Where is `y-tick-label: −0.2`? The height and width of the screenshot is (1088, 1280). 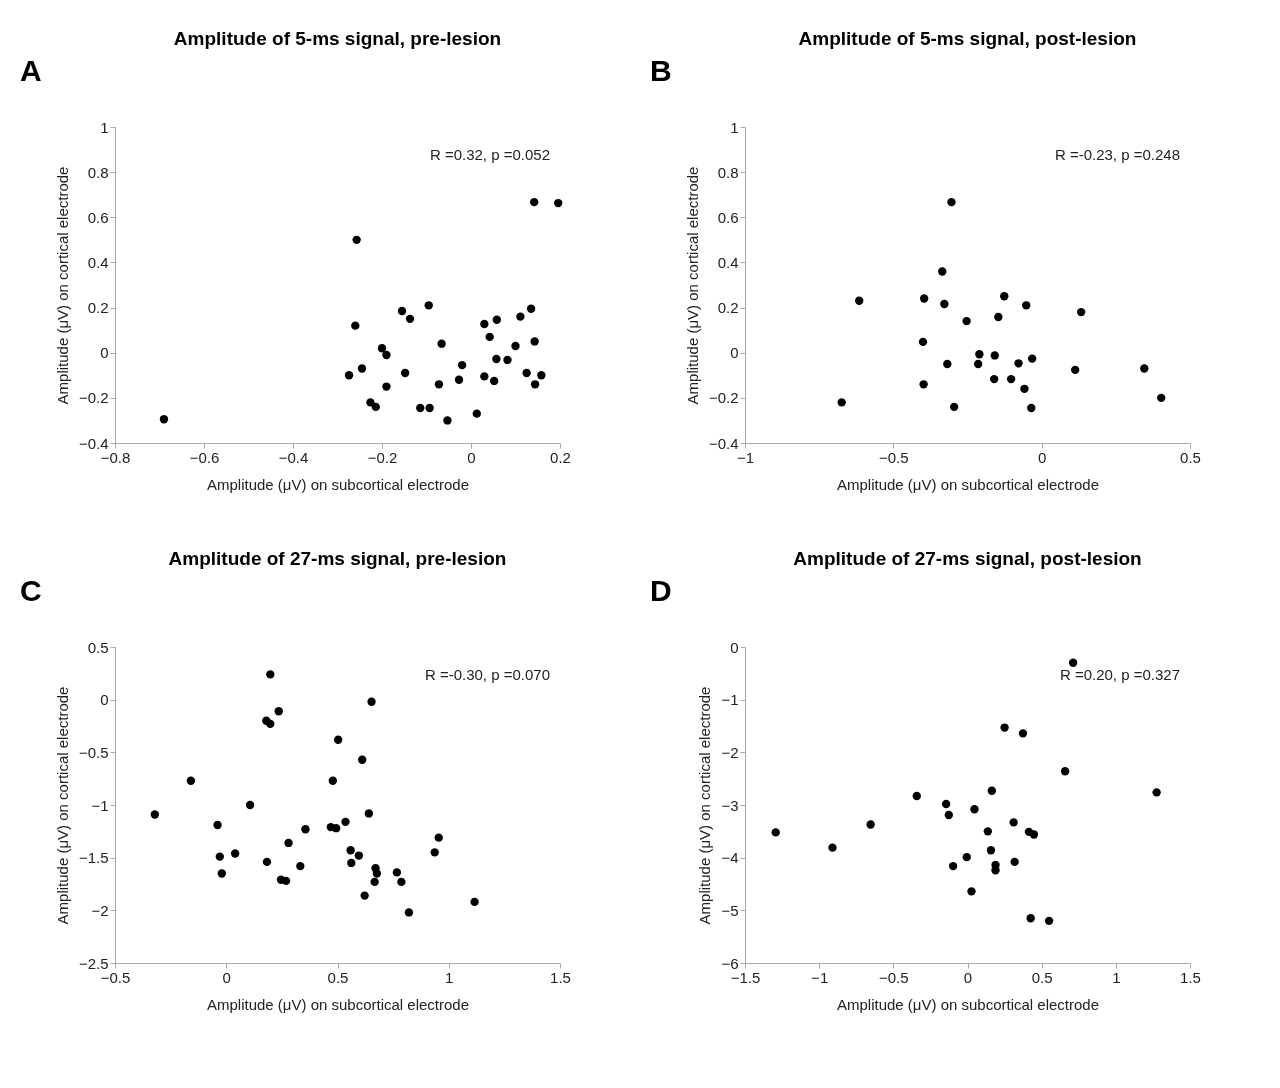
y-tick-label: −0.2 is located at coordinates (93, 398).